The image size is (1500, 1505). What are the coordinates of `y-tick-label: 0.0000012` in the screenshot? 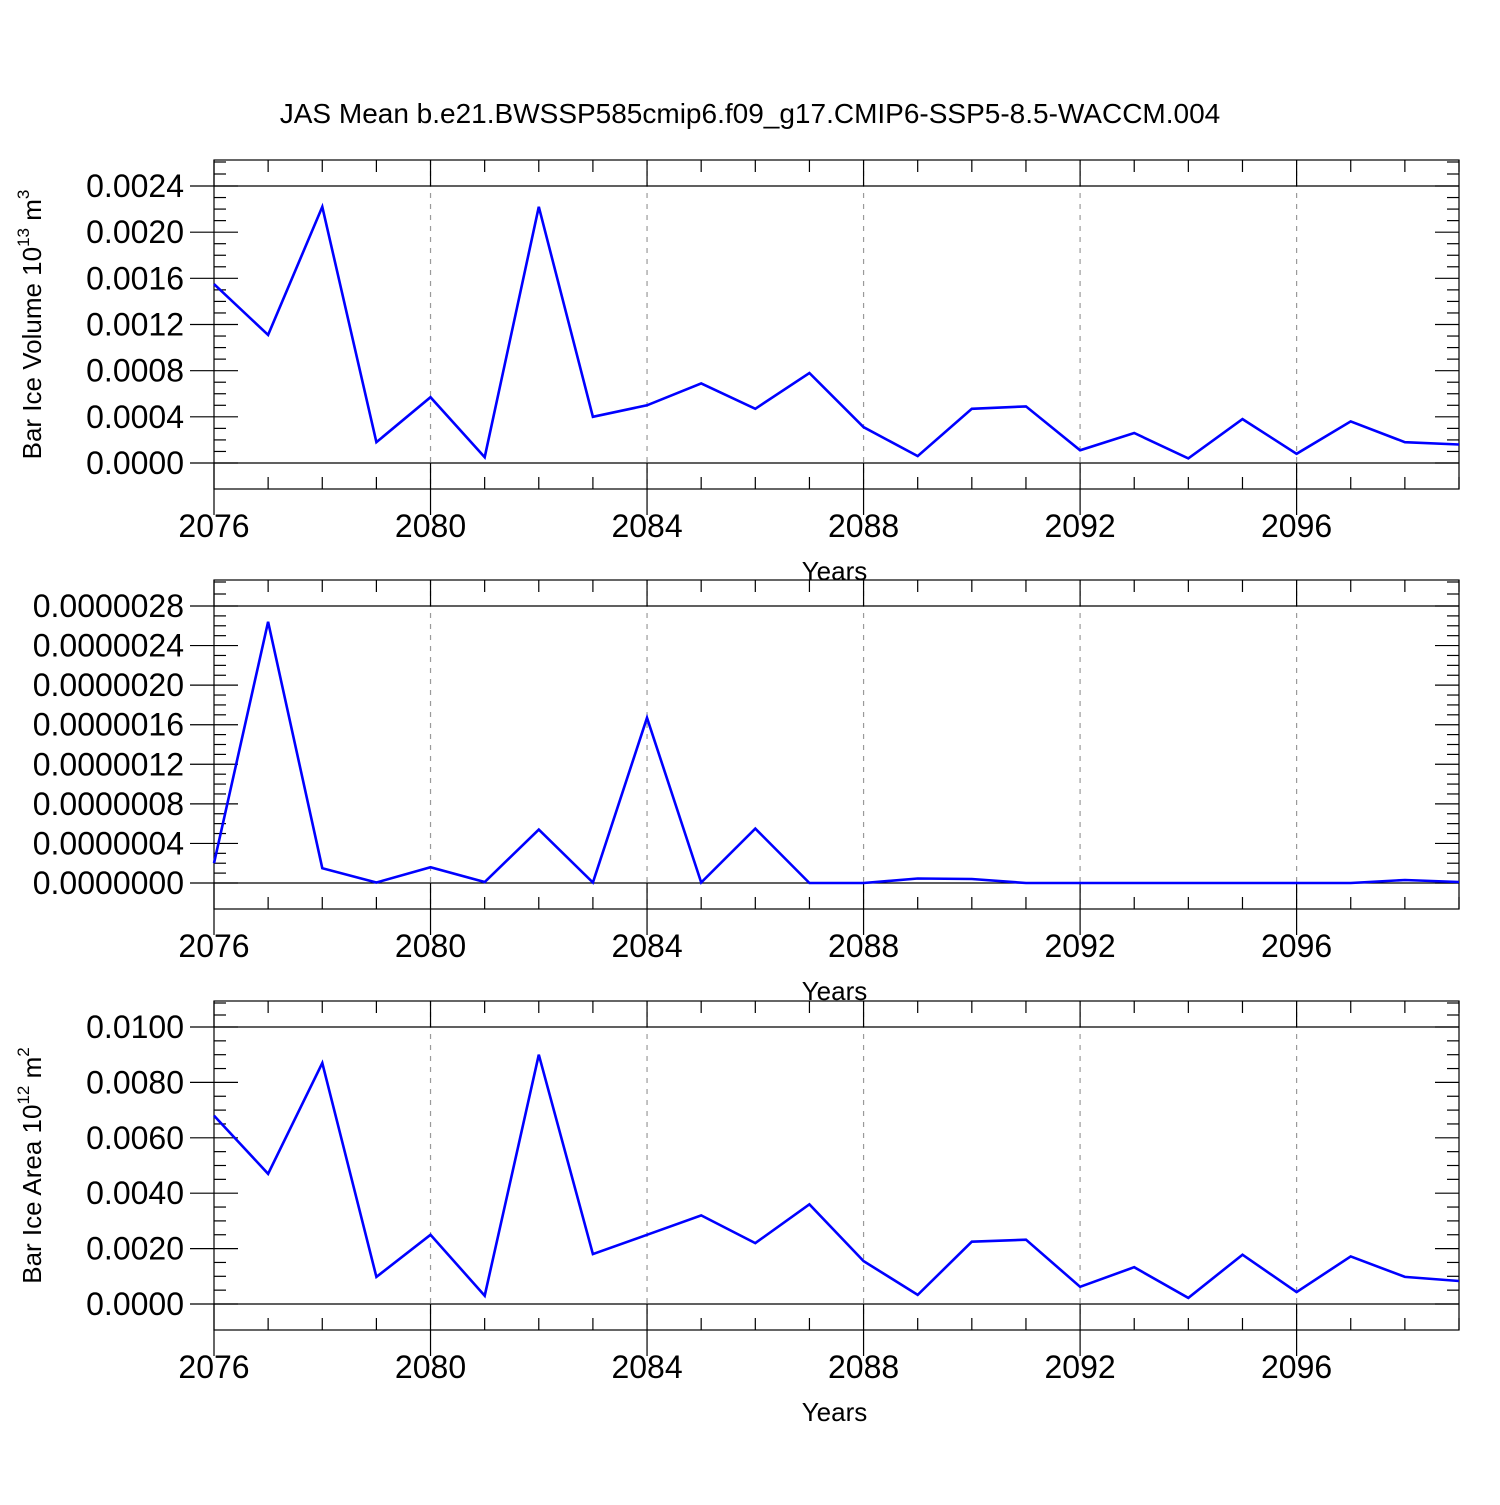 It's located at (108, 764).